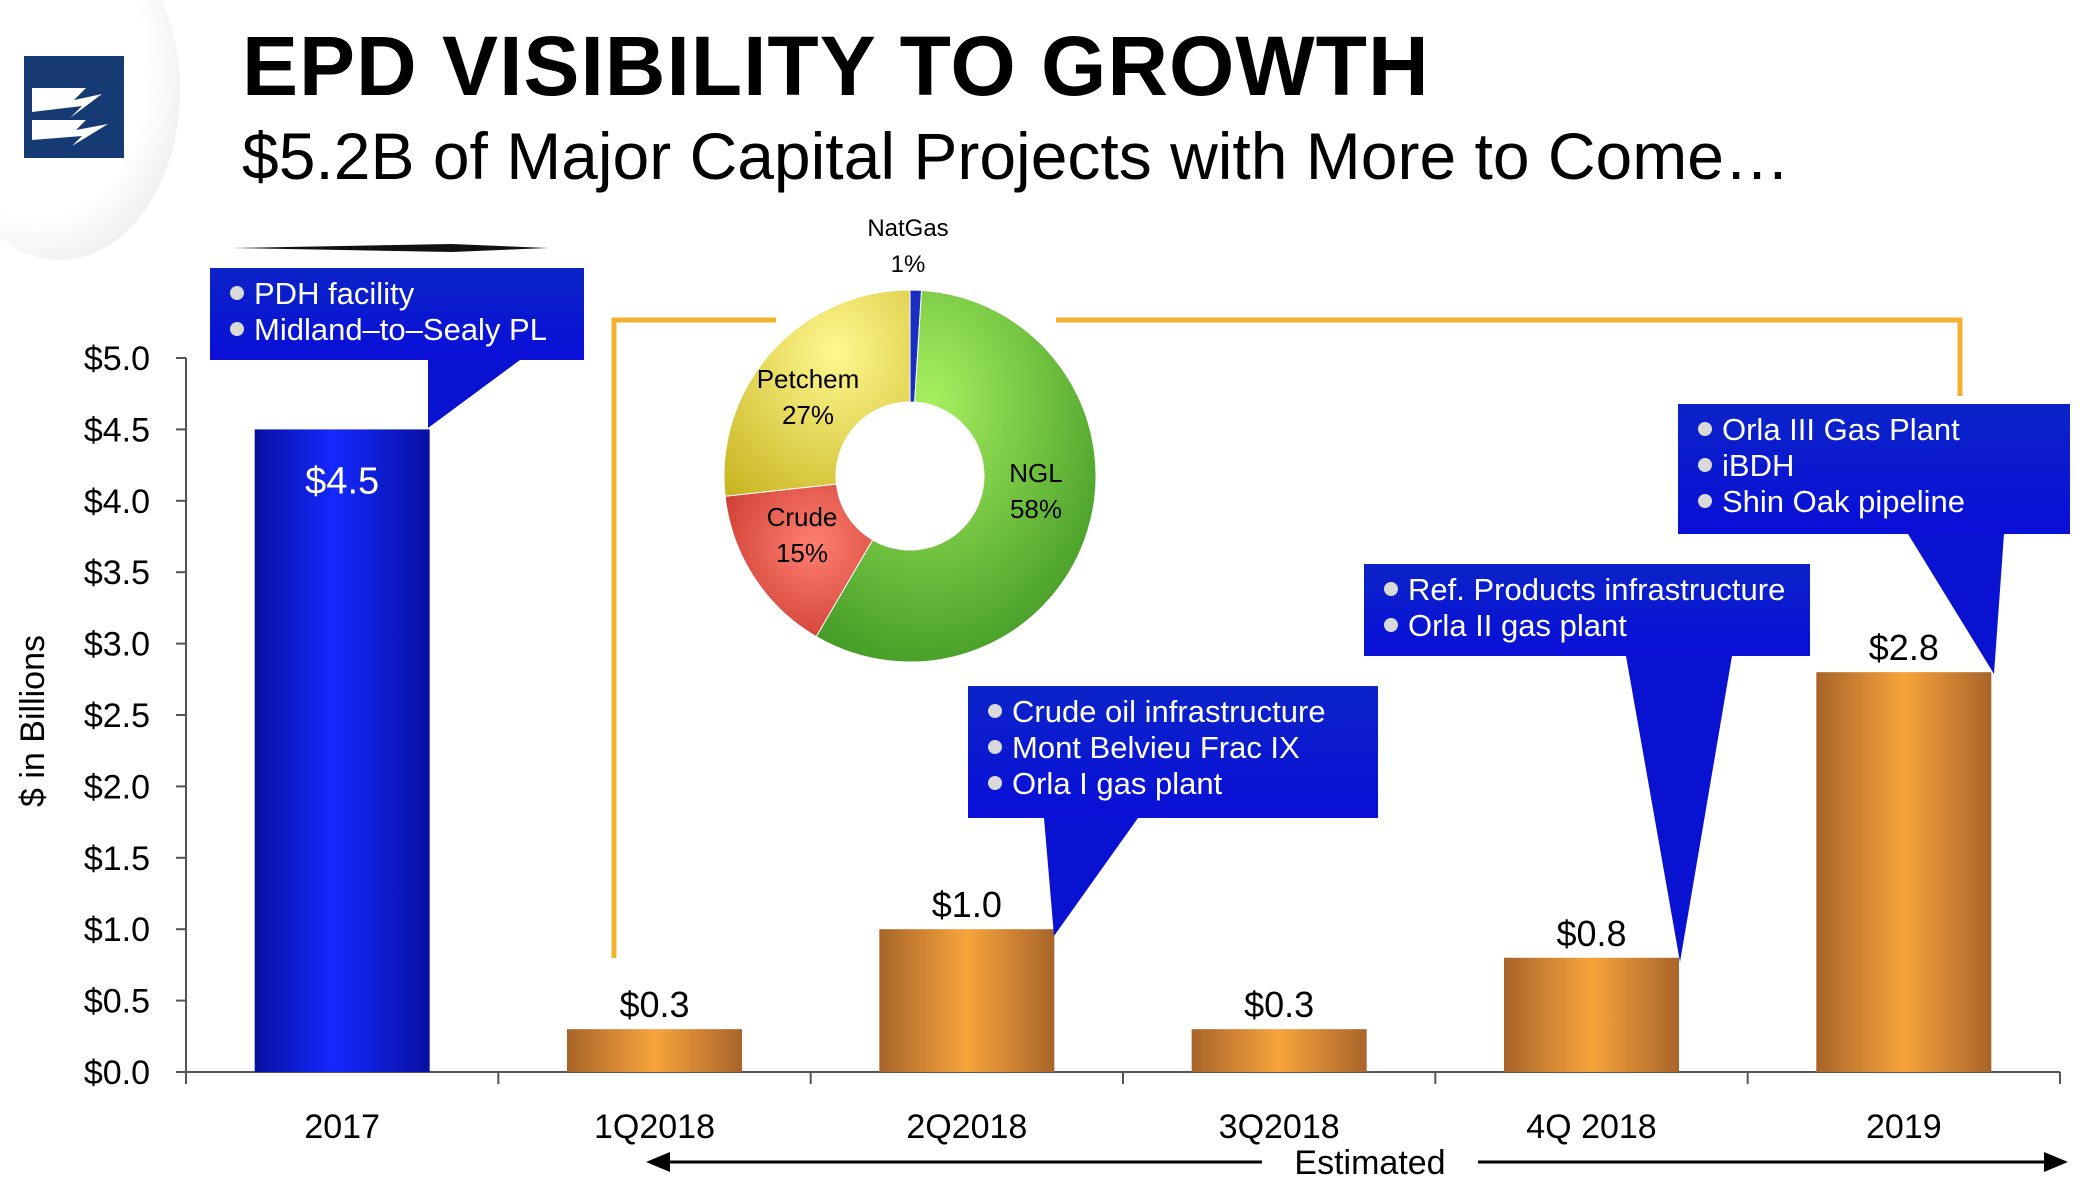 Image resolution: width=2084 pixels, height=1184 pixels. Describe the element at coordinates (117, 359) in the screenshot. I see `y-tick-label: $5.0` at that location.